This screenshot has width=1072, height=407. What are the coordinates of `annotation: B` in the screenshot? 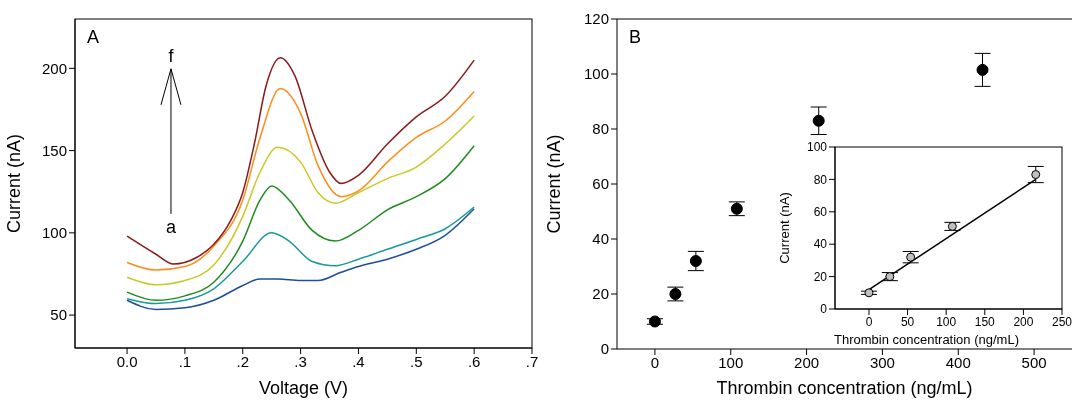 It's located at (635, 37).